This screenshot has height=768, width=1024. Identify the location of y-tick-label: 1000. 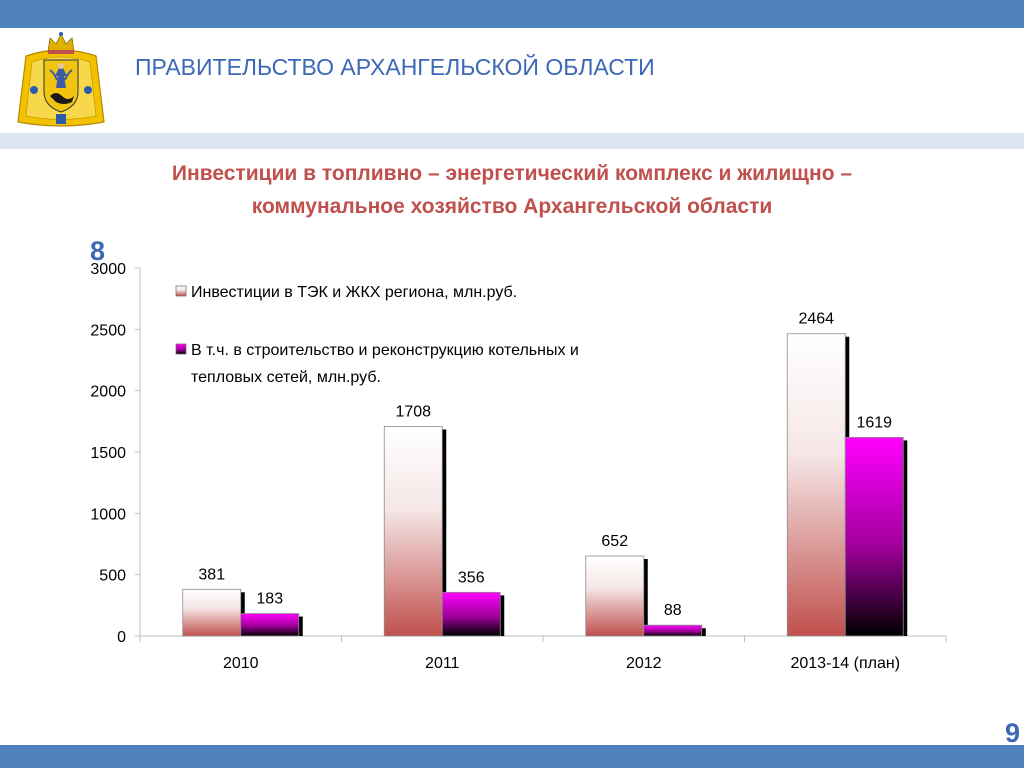
(108, 514).